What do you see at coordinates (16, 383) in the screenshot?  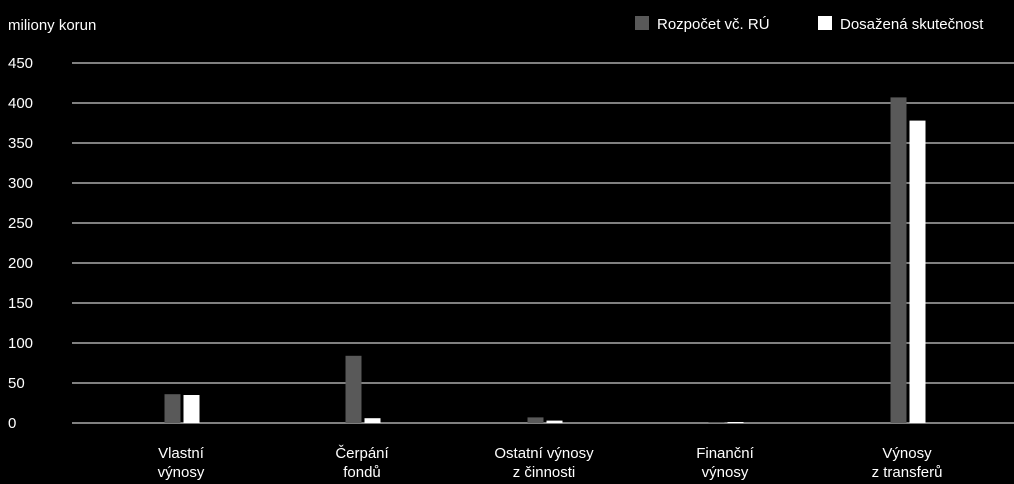 I see `y-tick-label: 50` at bounding box center [16, 383].